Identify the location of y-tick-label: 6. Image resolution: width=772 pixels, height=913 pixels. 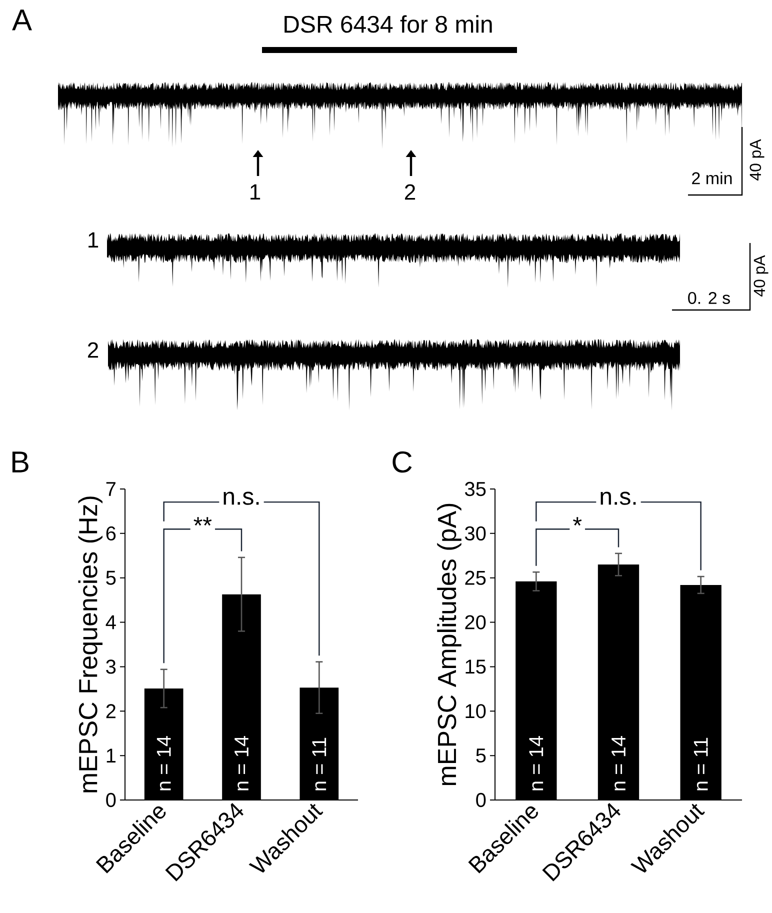
(111, 533).